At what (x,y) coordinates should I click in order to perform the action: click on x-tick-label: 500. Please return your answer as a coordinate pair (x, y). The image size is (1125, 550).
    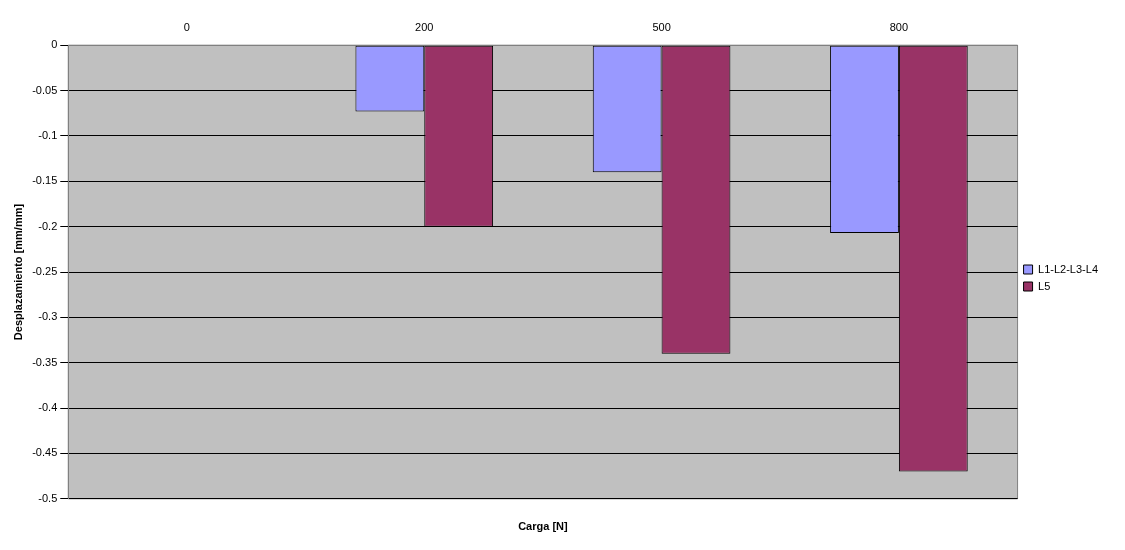
    Looking at the image, I should click on (661, 26).